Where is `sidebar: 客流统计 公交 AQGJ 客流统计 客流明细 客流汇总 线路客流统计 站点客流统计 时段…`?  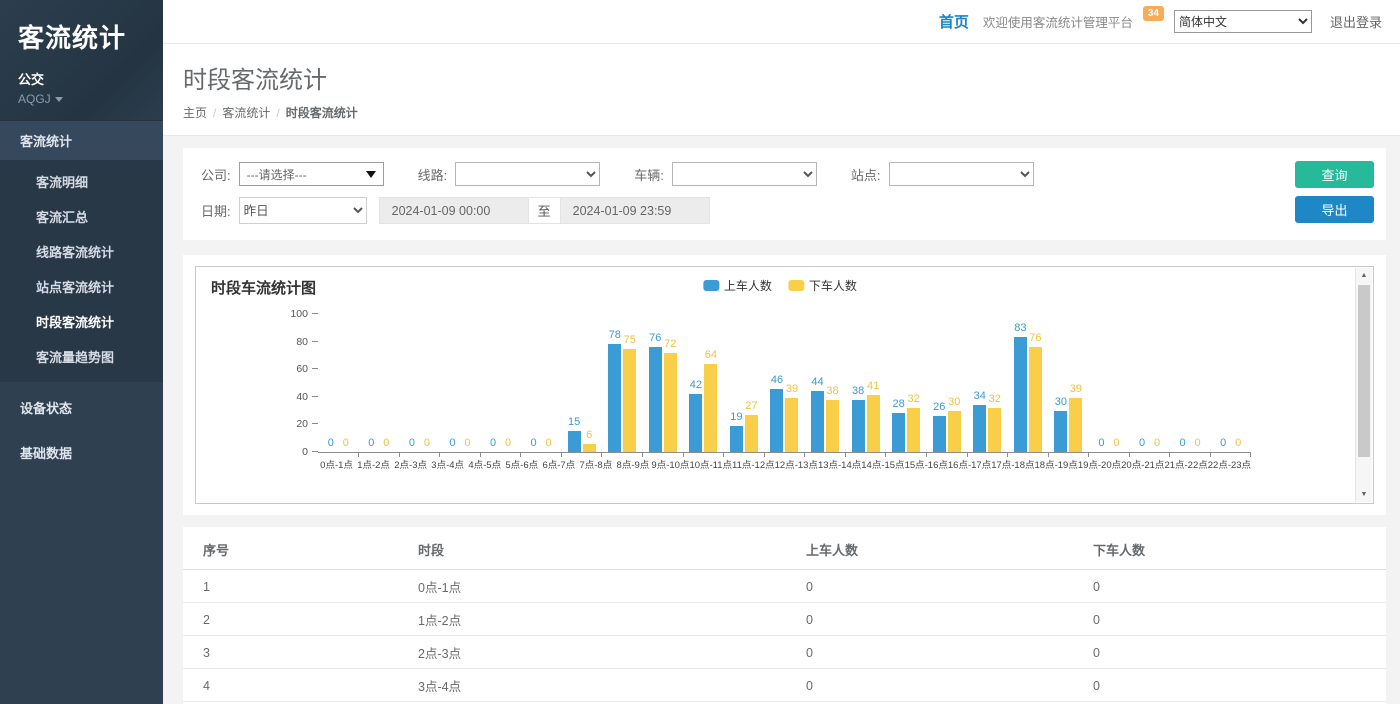
sidebar: 客流统计 公交 AQGJ 客流统计 客流明细 客流汇总 线路客流统计 站点客流统计 时段… is located at coordinates (81, 352).